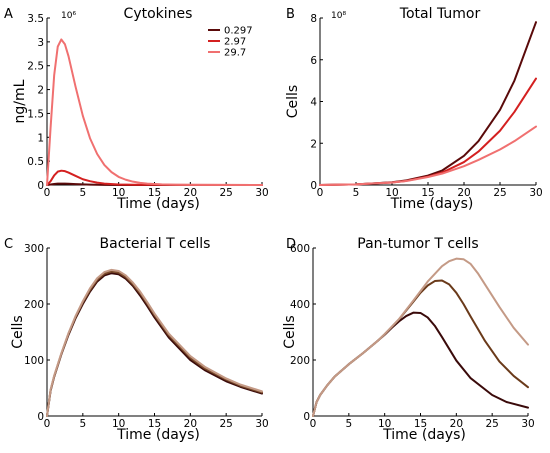 Image resolution: width=550 pixels, height=453 pixels. I want to click on panel-title: Bacterial T cells, so click(155, 244).